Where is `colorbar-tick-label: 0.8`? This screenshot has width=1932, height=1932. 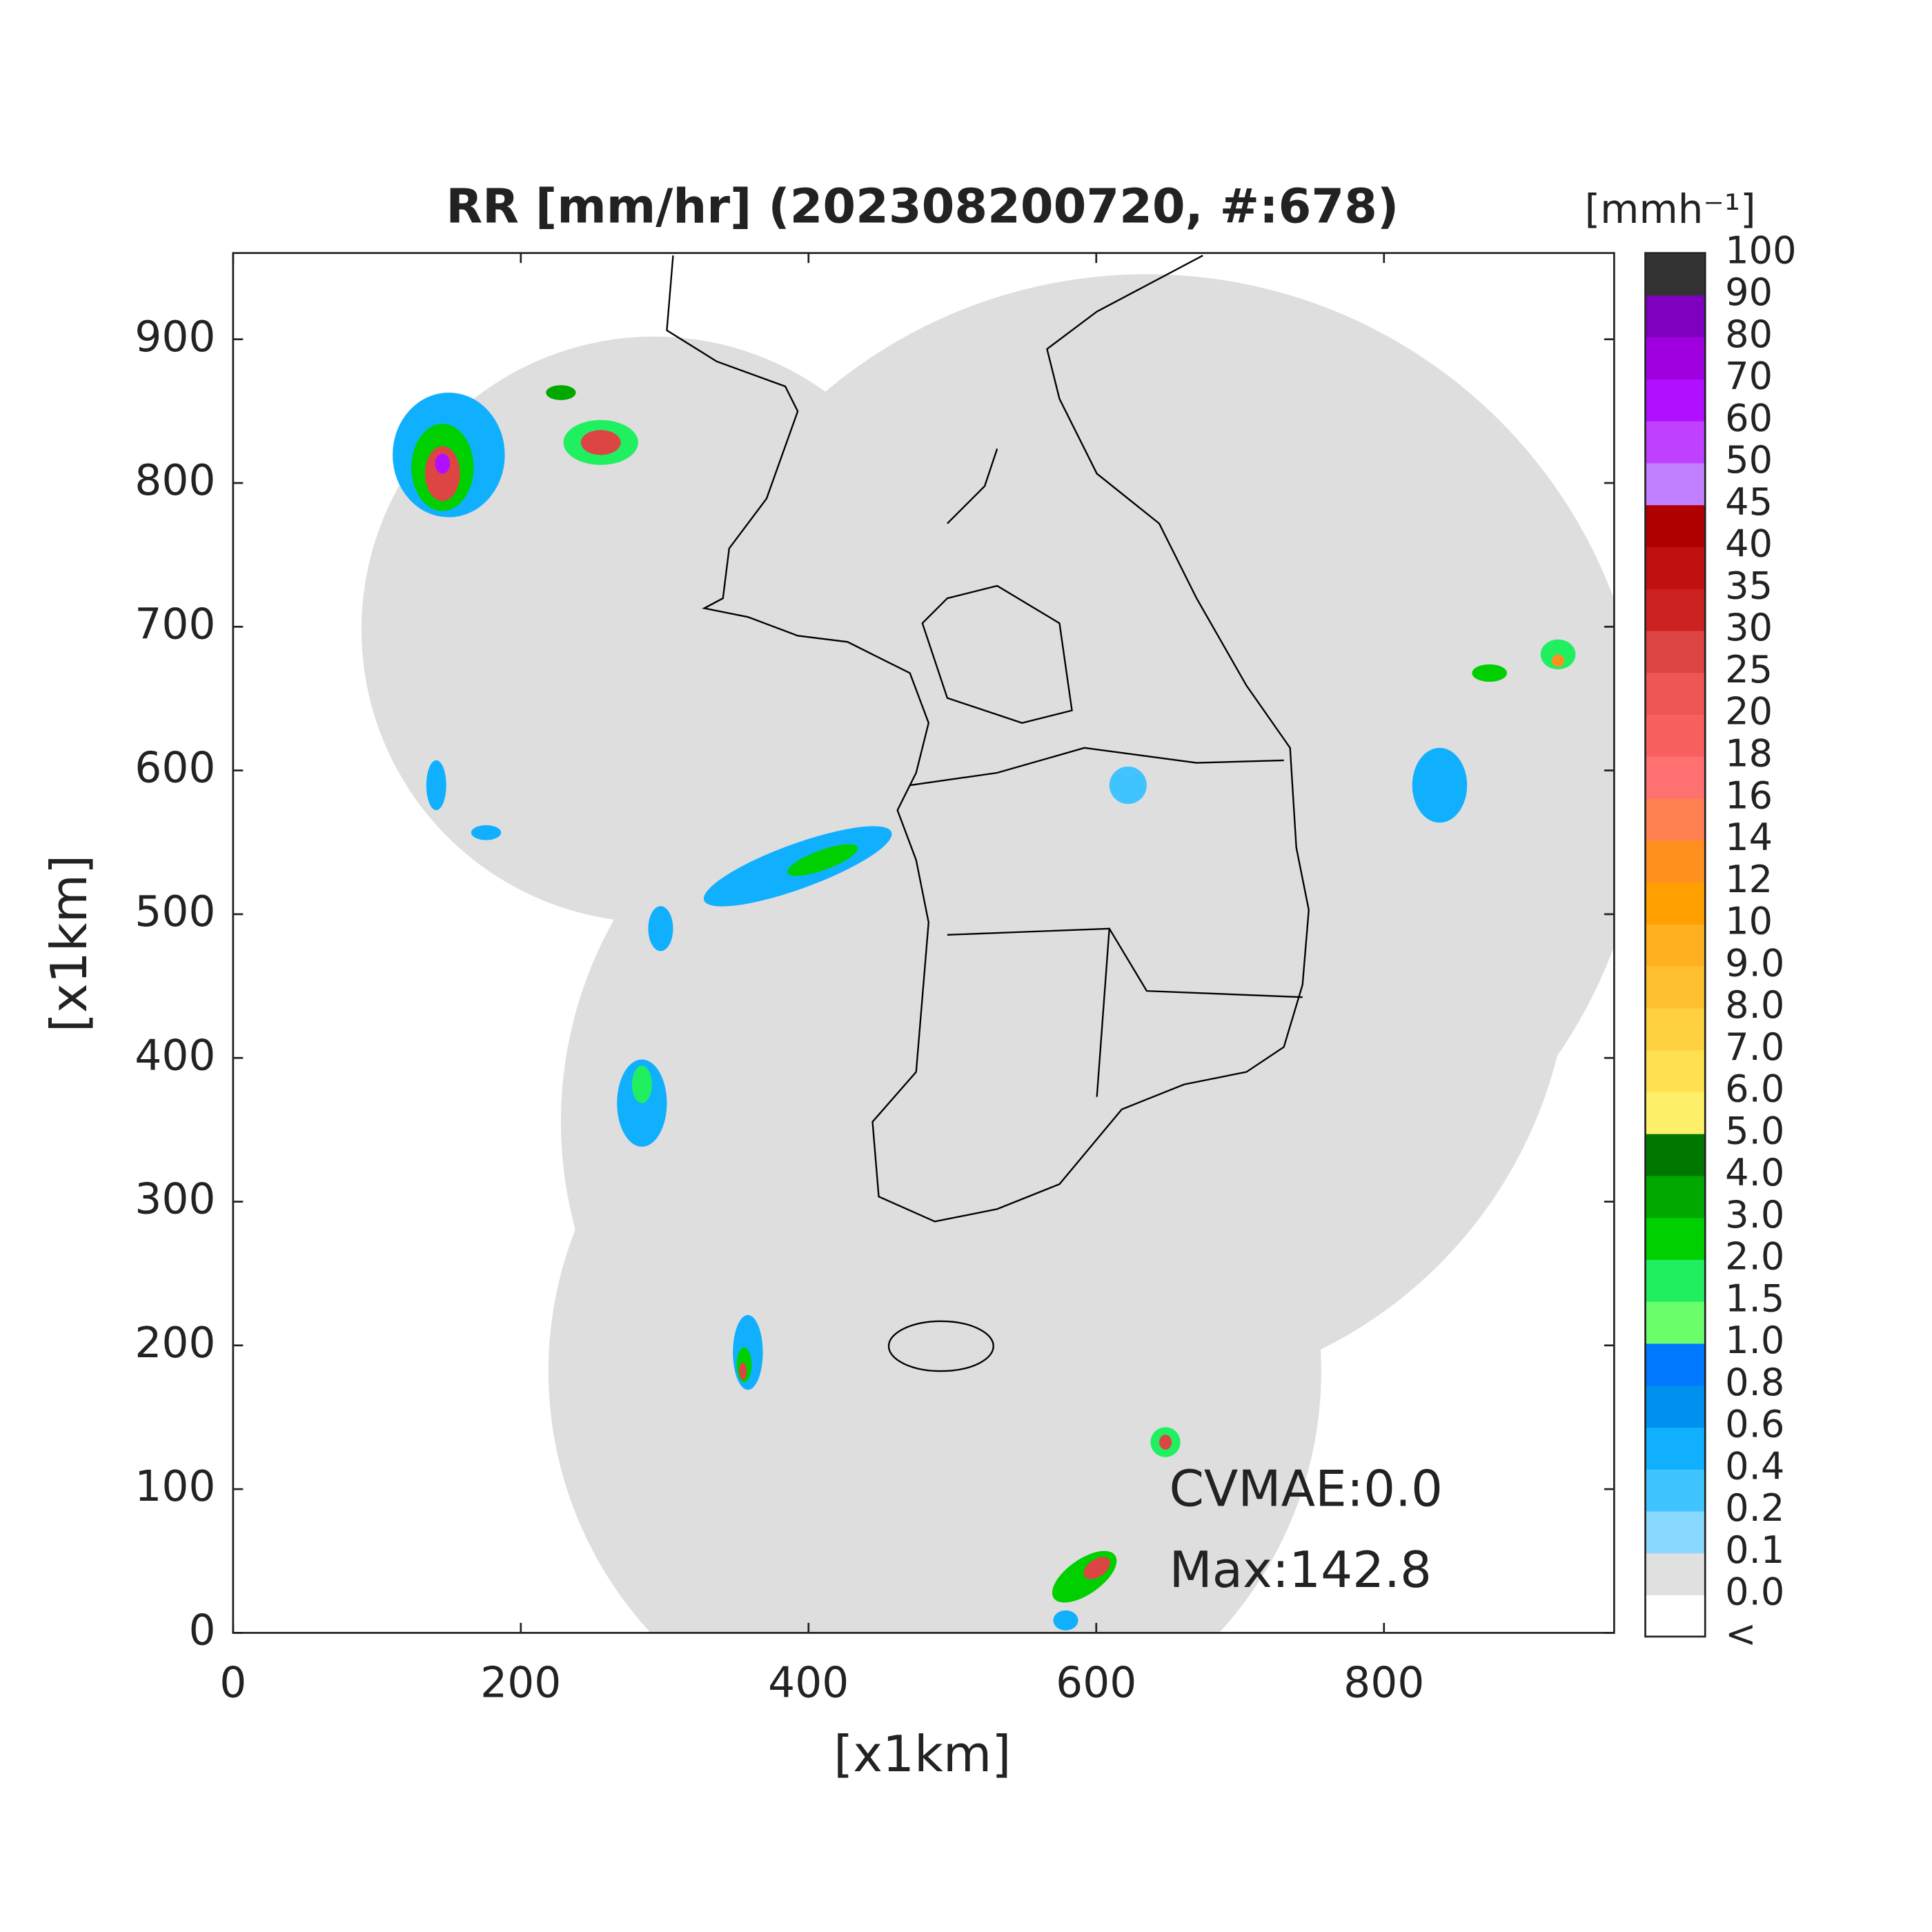
colorbar-tick-label: 0.8 is located at coordinates (1754, 1382).